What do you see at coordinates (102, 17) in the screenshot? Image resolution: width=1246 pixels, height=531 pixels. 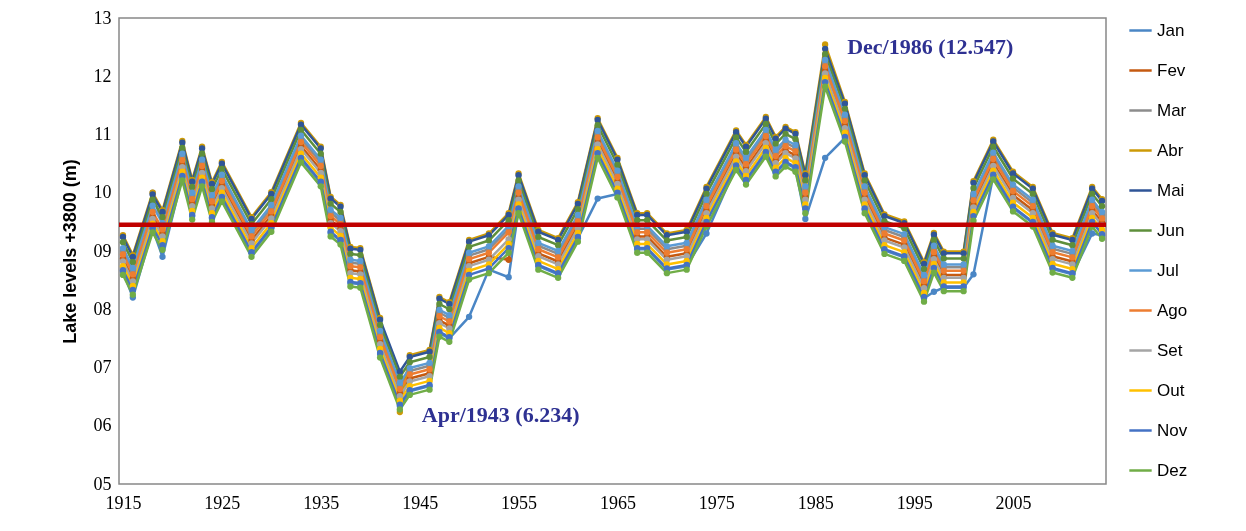 I see `y-tick-label: 13` at bounding box center [102, 17].